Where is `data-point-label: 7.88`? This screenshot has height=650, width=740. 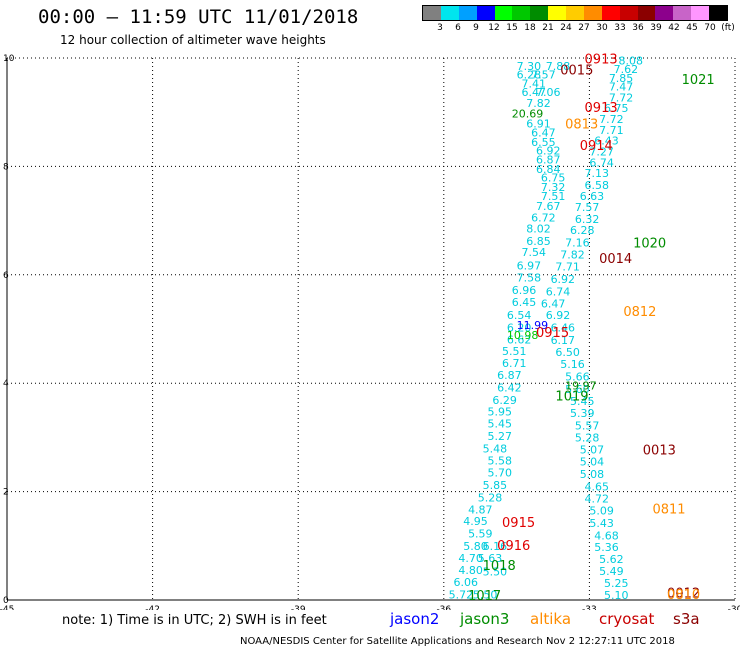
data-point-label: 7.88 is located at coordinates (558, 66).